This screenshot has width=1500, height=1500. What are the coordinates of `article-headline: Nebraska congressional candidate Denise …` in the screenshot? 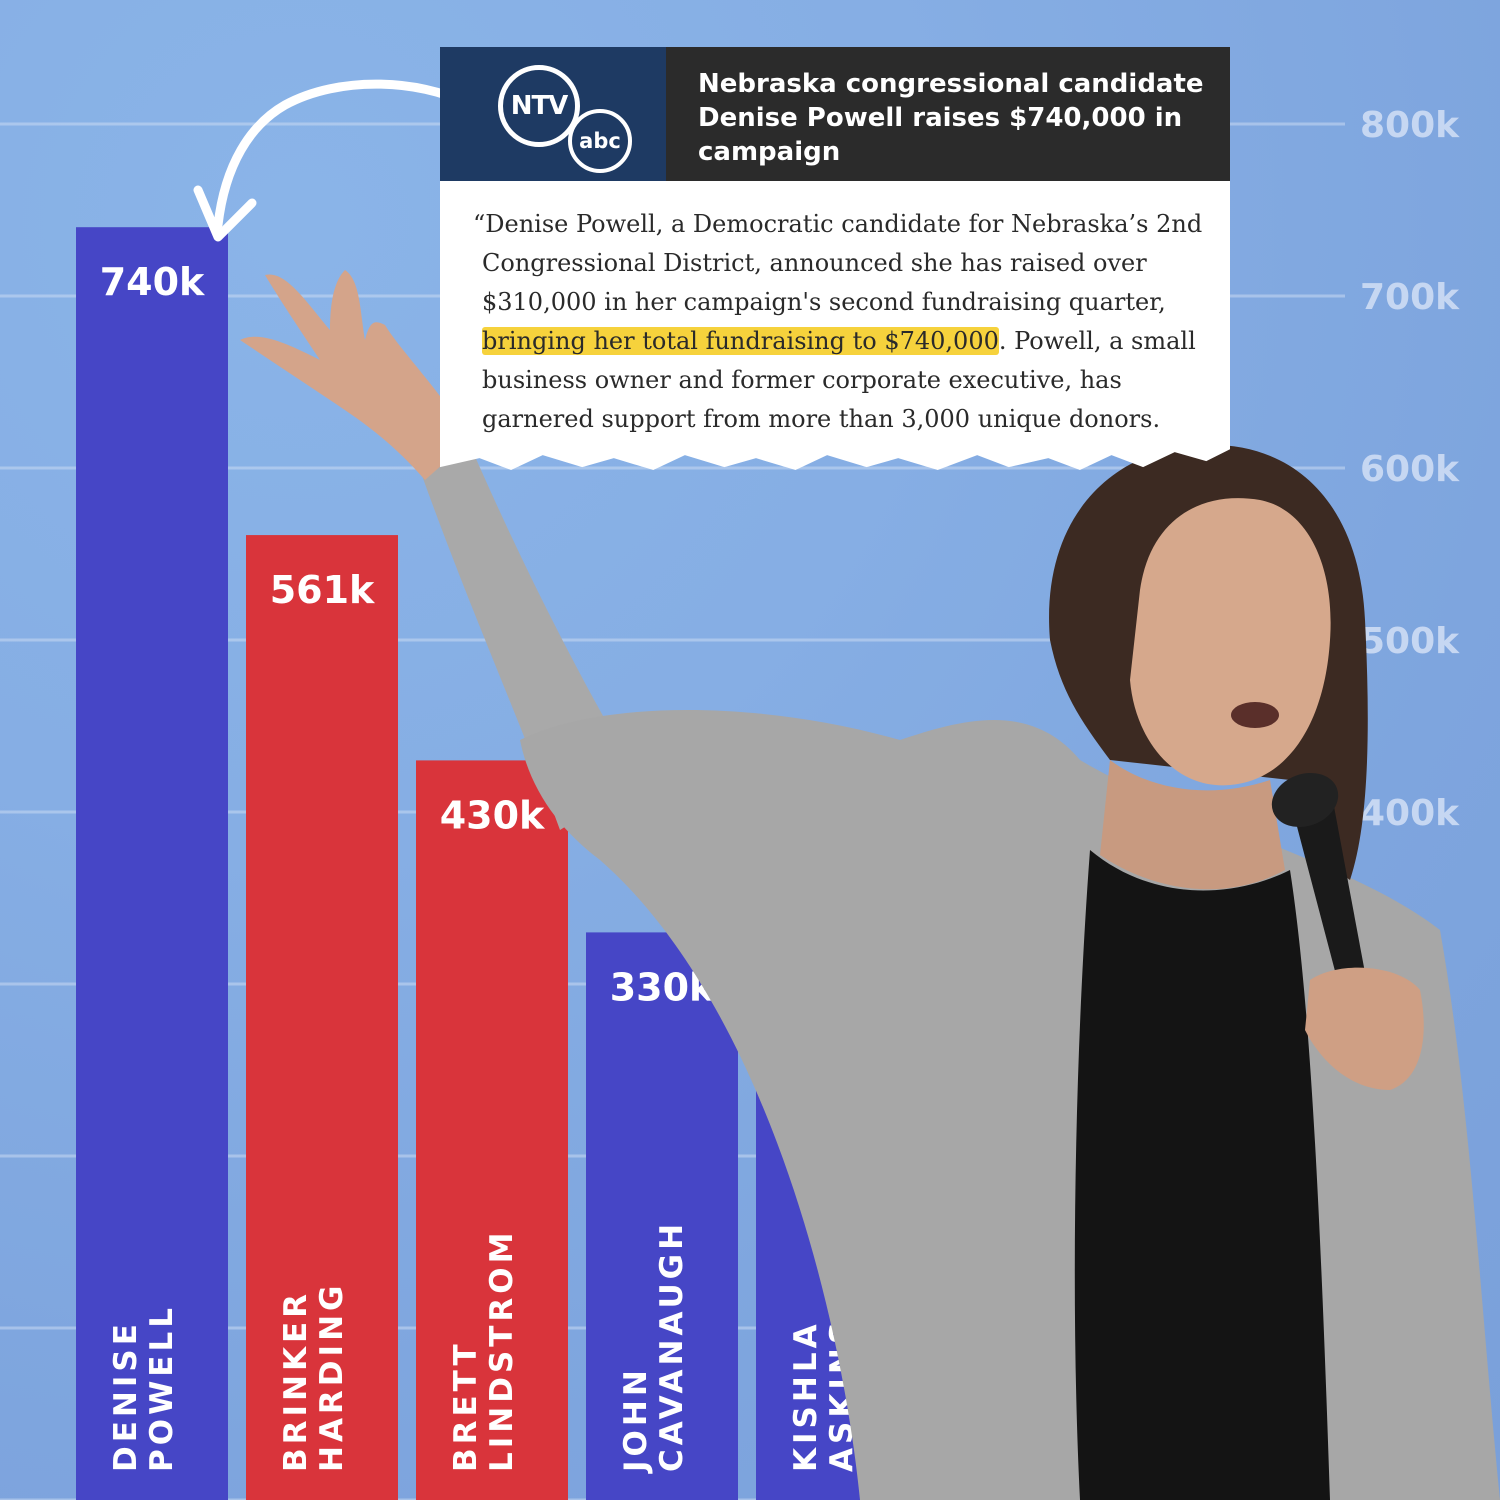 It's located at (951, 118).